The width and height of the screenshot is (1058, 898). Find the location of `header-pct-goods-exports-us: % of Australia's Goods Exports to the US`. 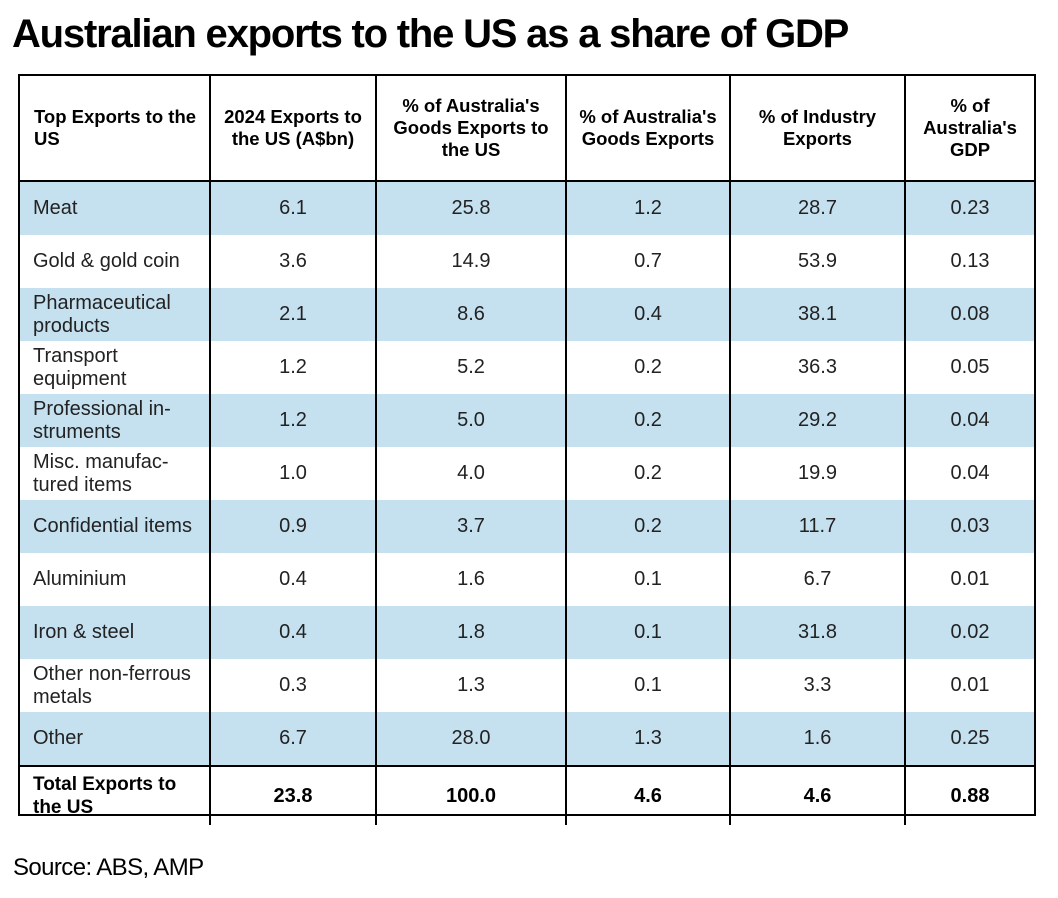

header-pct-goods-exports-us: % of Australia's Goods Exports to the US is located at coordinates (470, 129).